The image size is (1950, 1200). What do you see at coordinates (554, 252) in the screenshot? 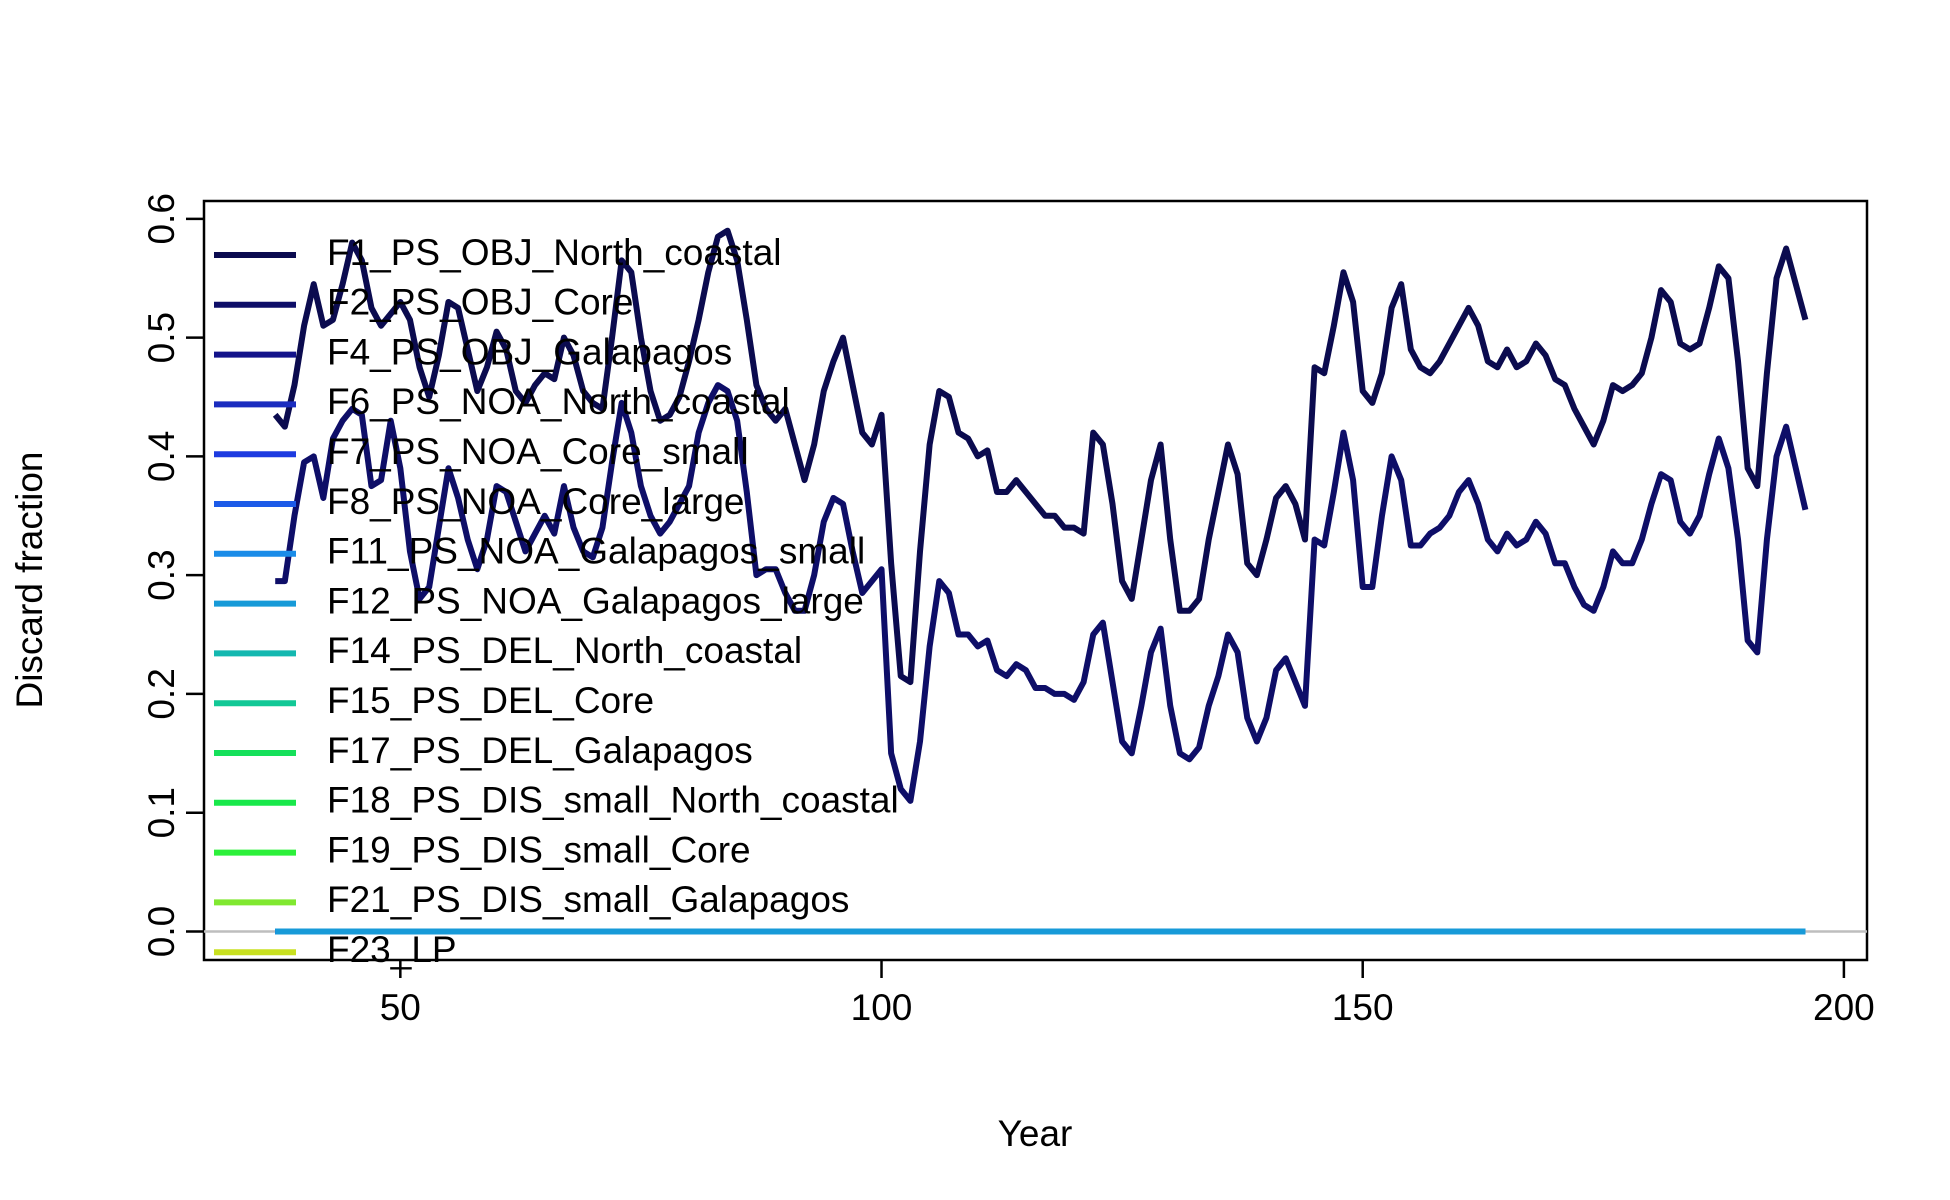
I see `legend-label: F1_PS_OBJ_North_coastal` at bounding box center [554, 252].